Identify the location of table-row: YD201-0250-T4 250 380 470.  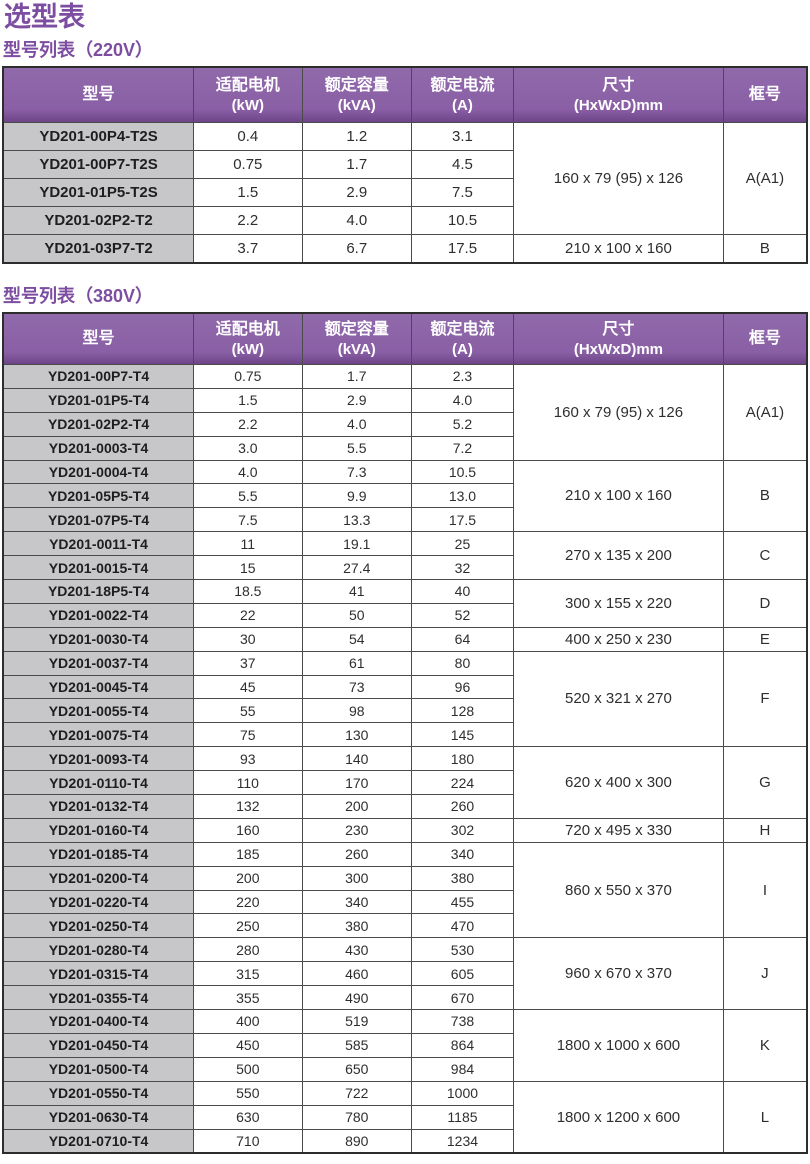
(404, 926).